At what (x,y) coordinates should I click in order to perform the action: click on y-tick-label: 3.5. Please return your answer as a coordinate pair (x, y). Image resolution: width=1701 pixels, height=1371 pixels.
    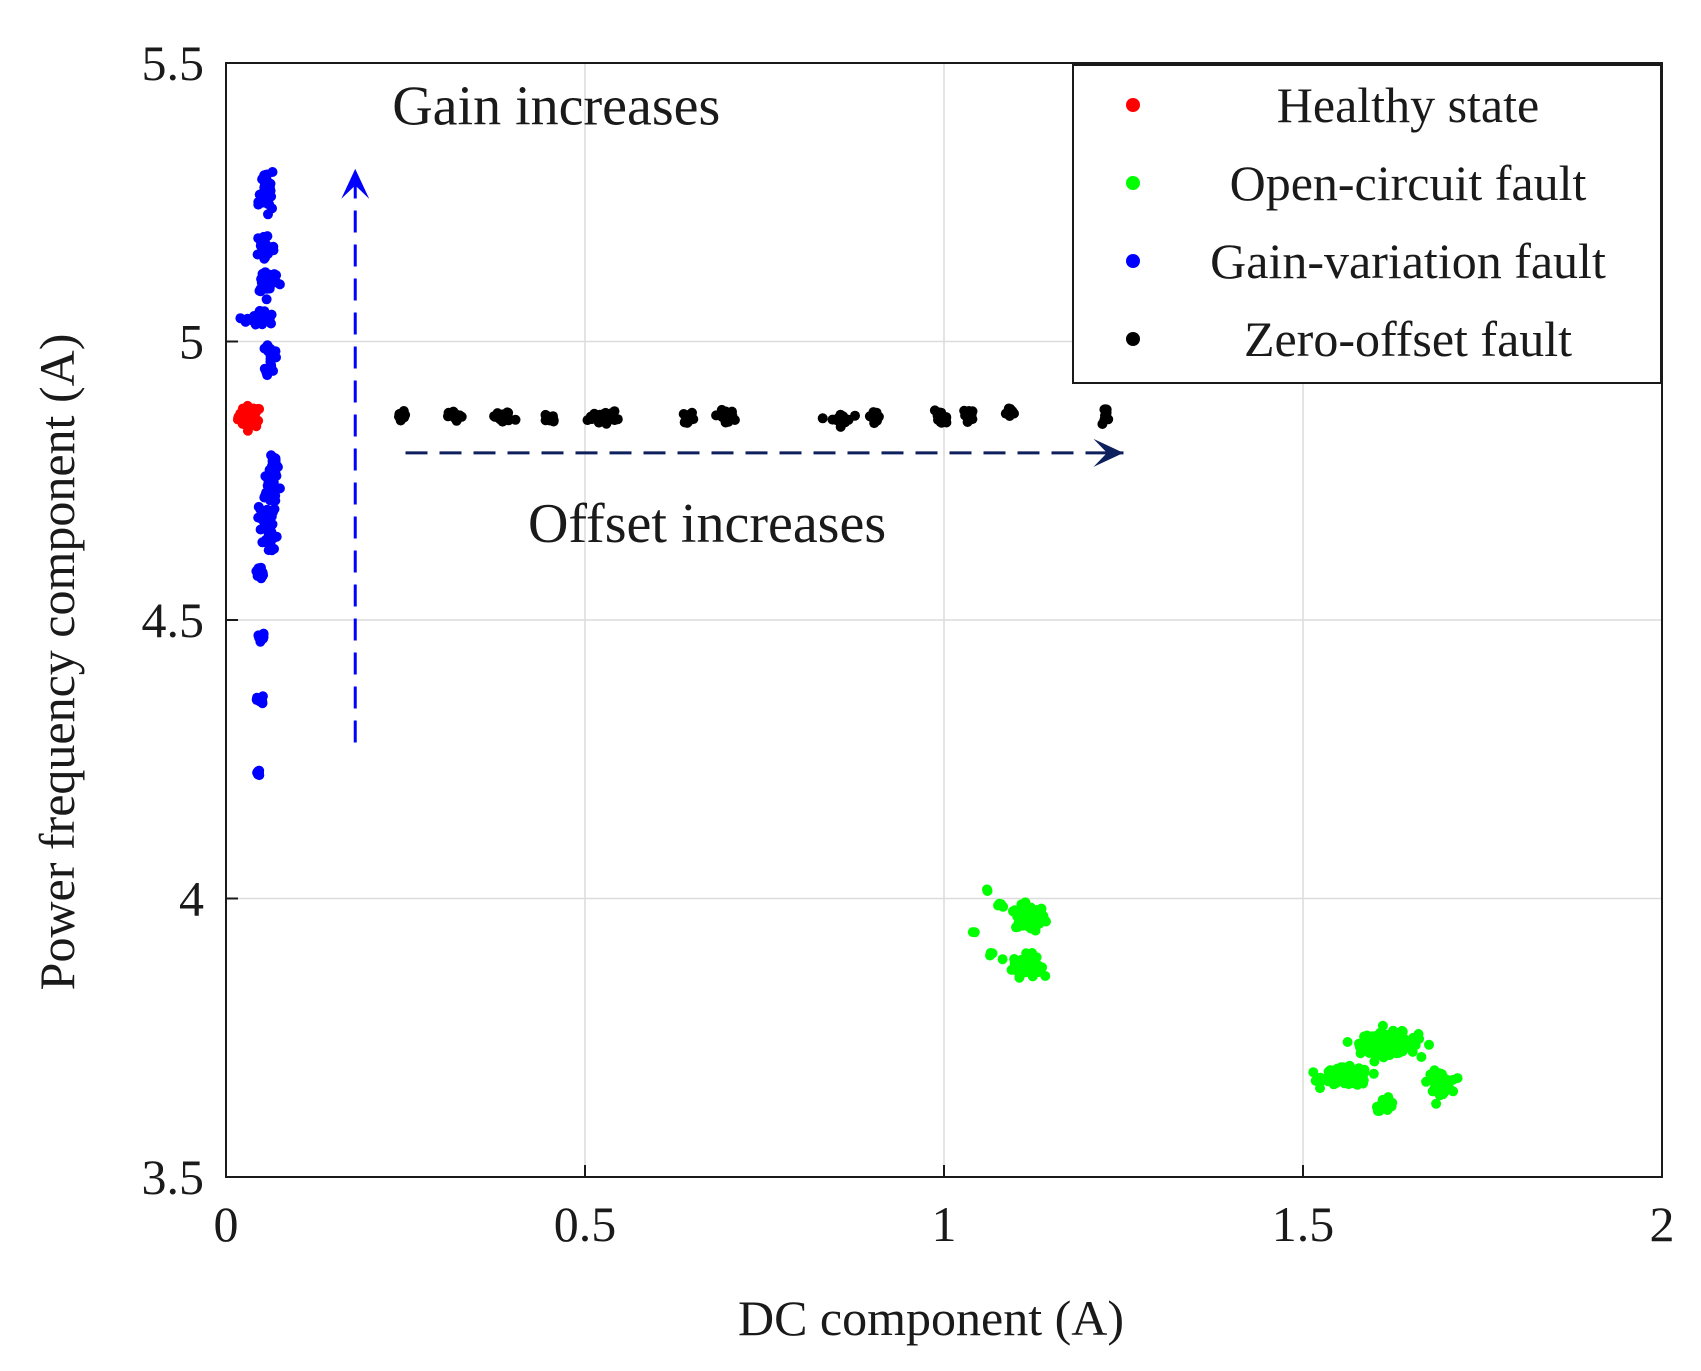
    Looking at the image, I should click on (173, 1177).